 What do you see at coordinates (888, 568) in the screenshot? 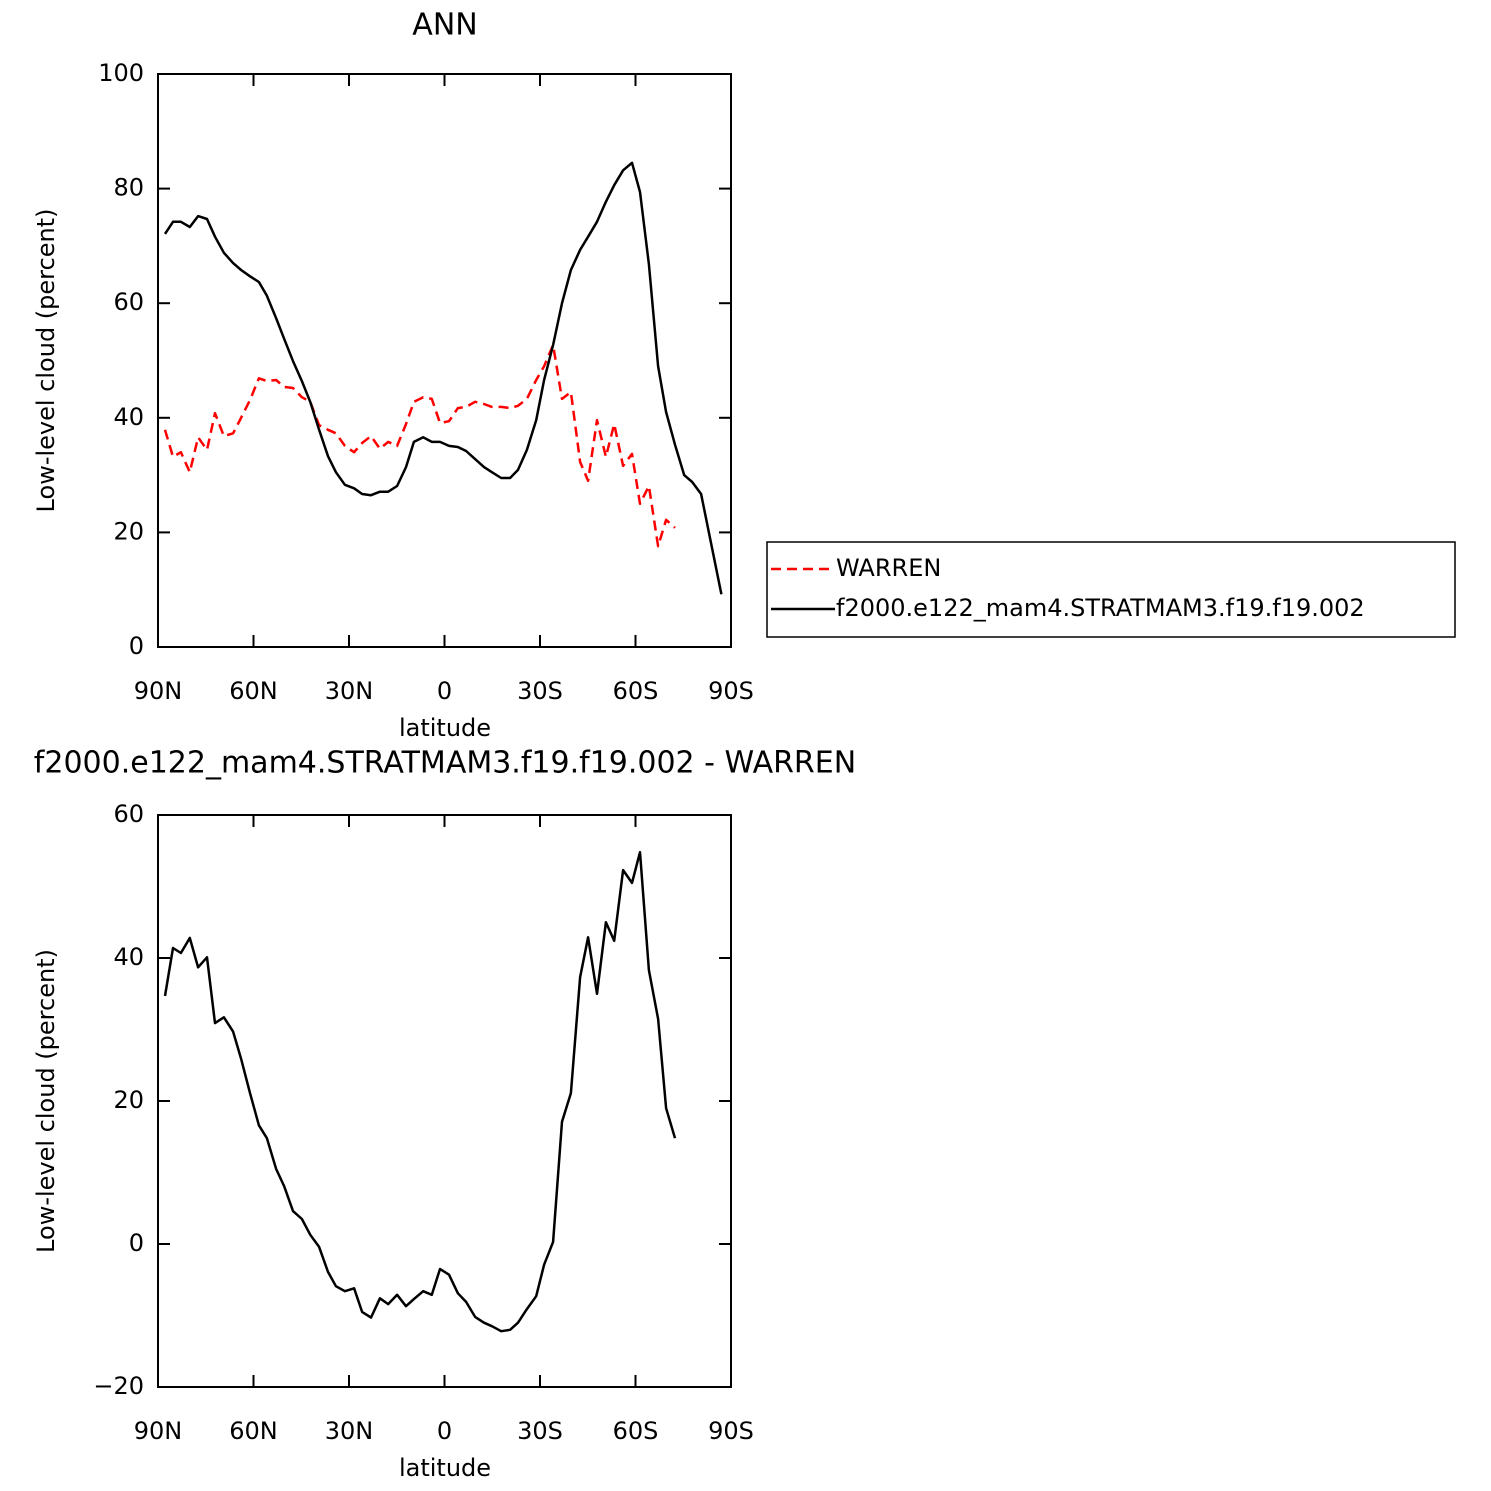
I see `legend-label: WARREN` at bounding box center [888, 568].